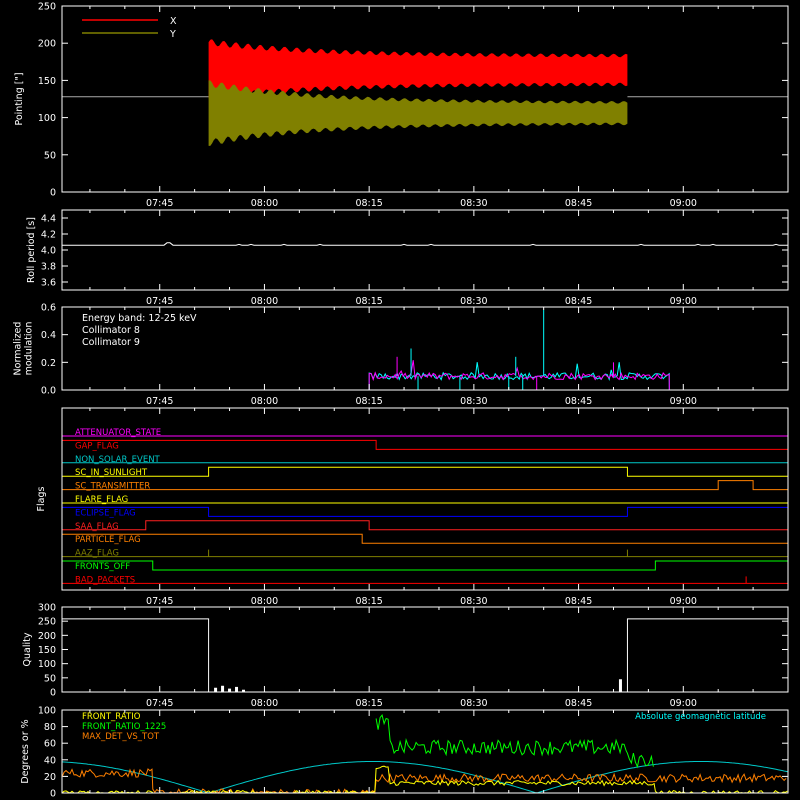  What do you see at coordinates (105, 580) in the screenshot?
I see `flag-label-bad-packets: BAD_PACKETS` at bounding box center [105, 580].